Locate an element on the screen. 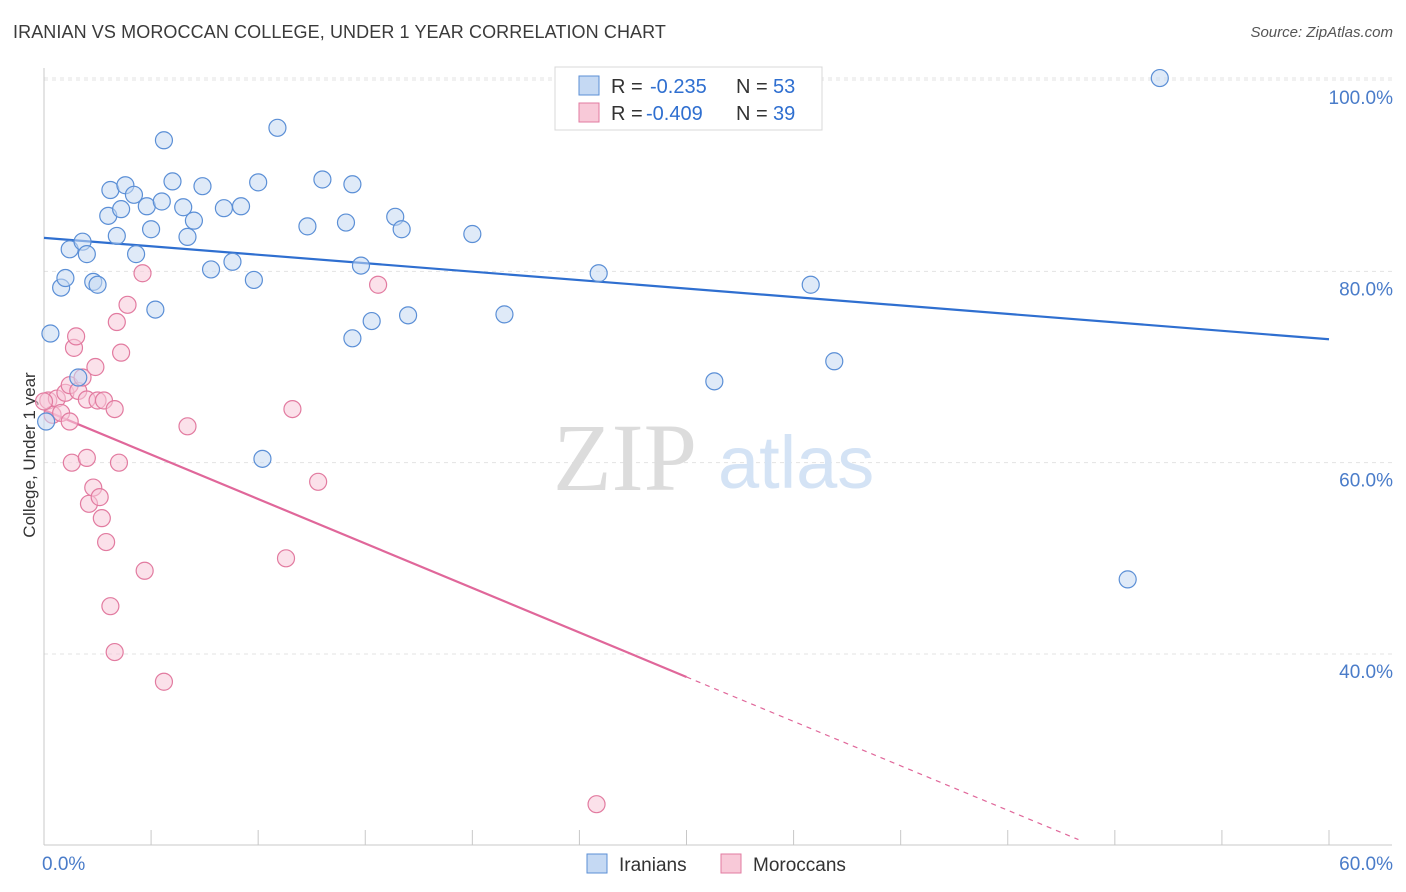  x-tick-label-max: 60.0% is located at coordinates (1366, 864).